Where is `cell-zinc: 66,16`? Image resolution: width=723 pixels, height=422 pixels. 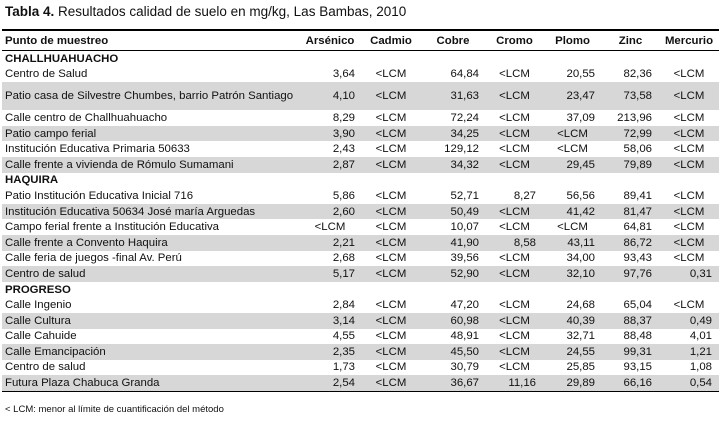 cell-zinc: 66,16 is located at coordinates (630, 383).